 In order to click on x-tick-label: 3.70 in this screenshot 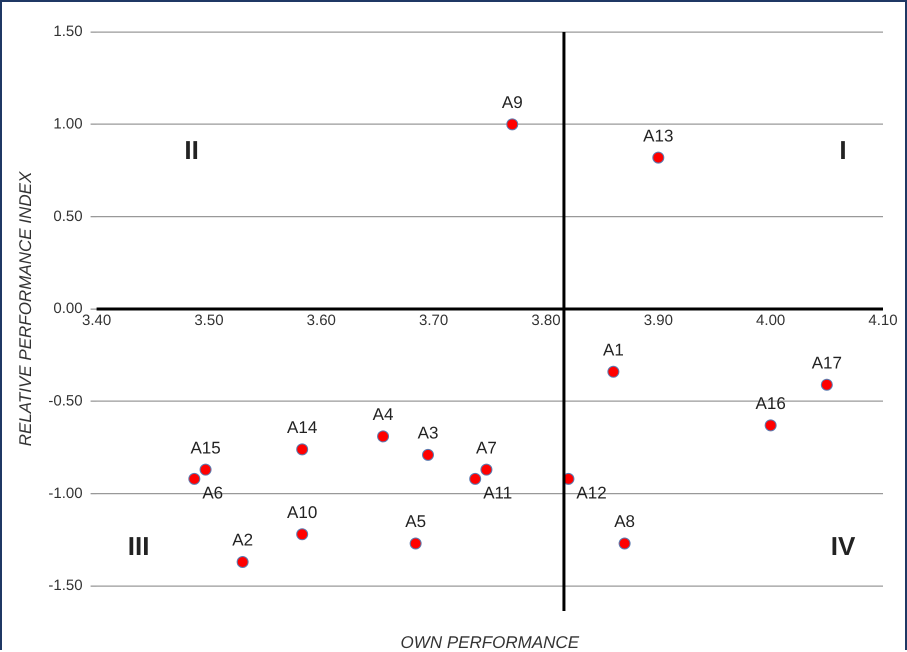, I will do `click(433, 321)`.